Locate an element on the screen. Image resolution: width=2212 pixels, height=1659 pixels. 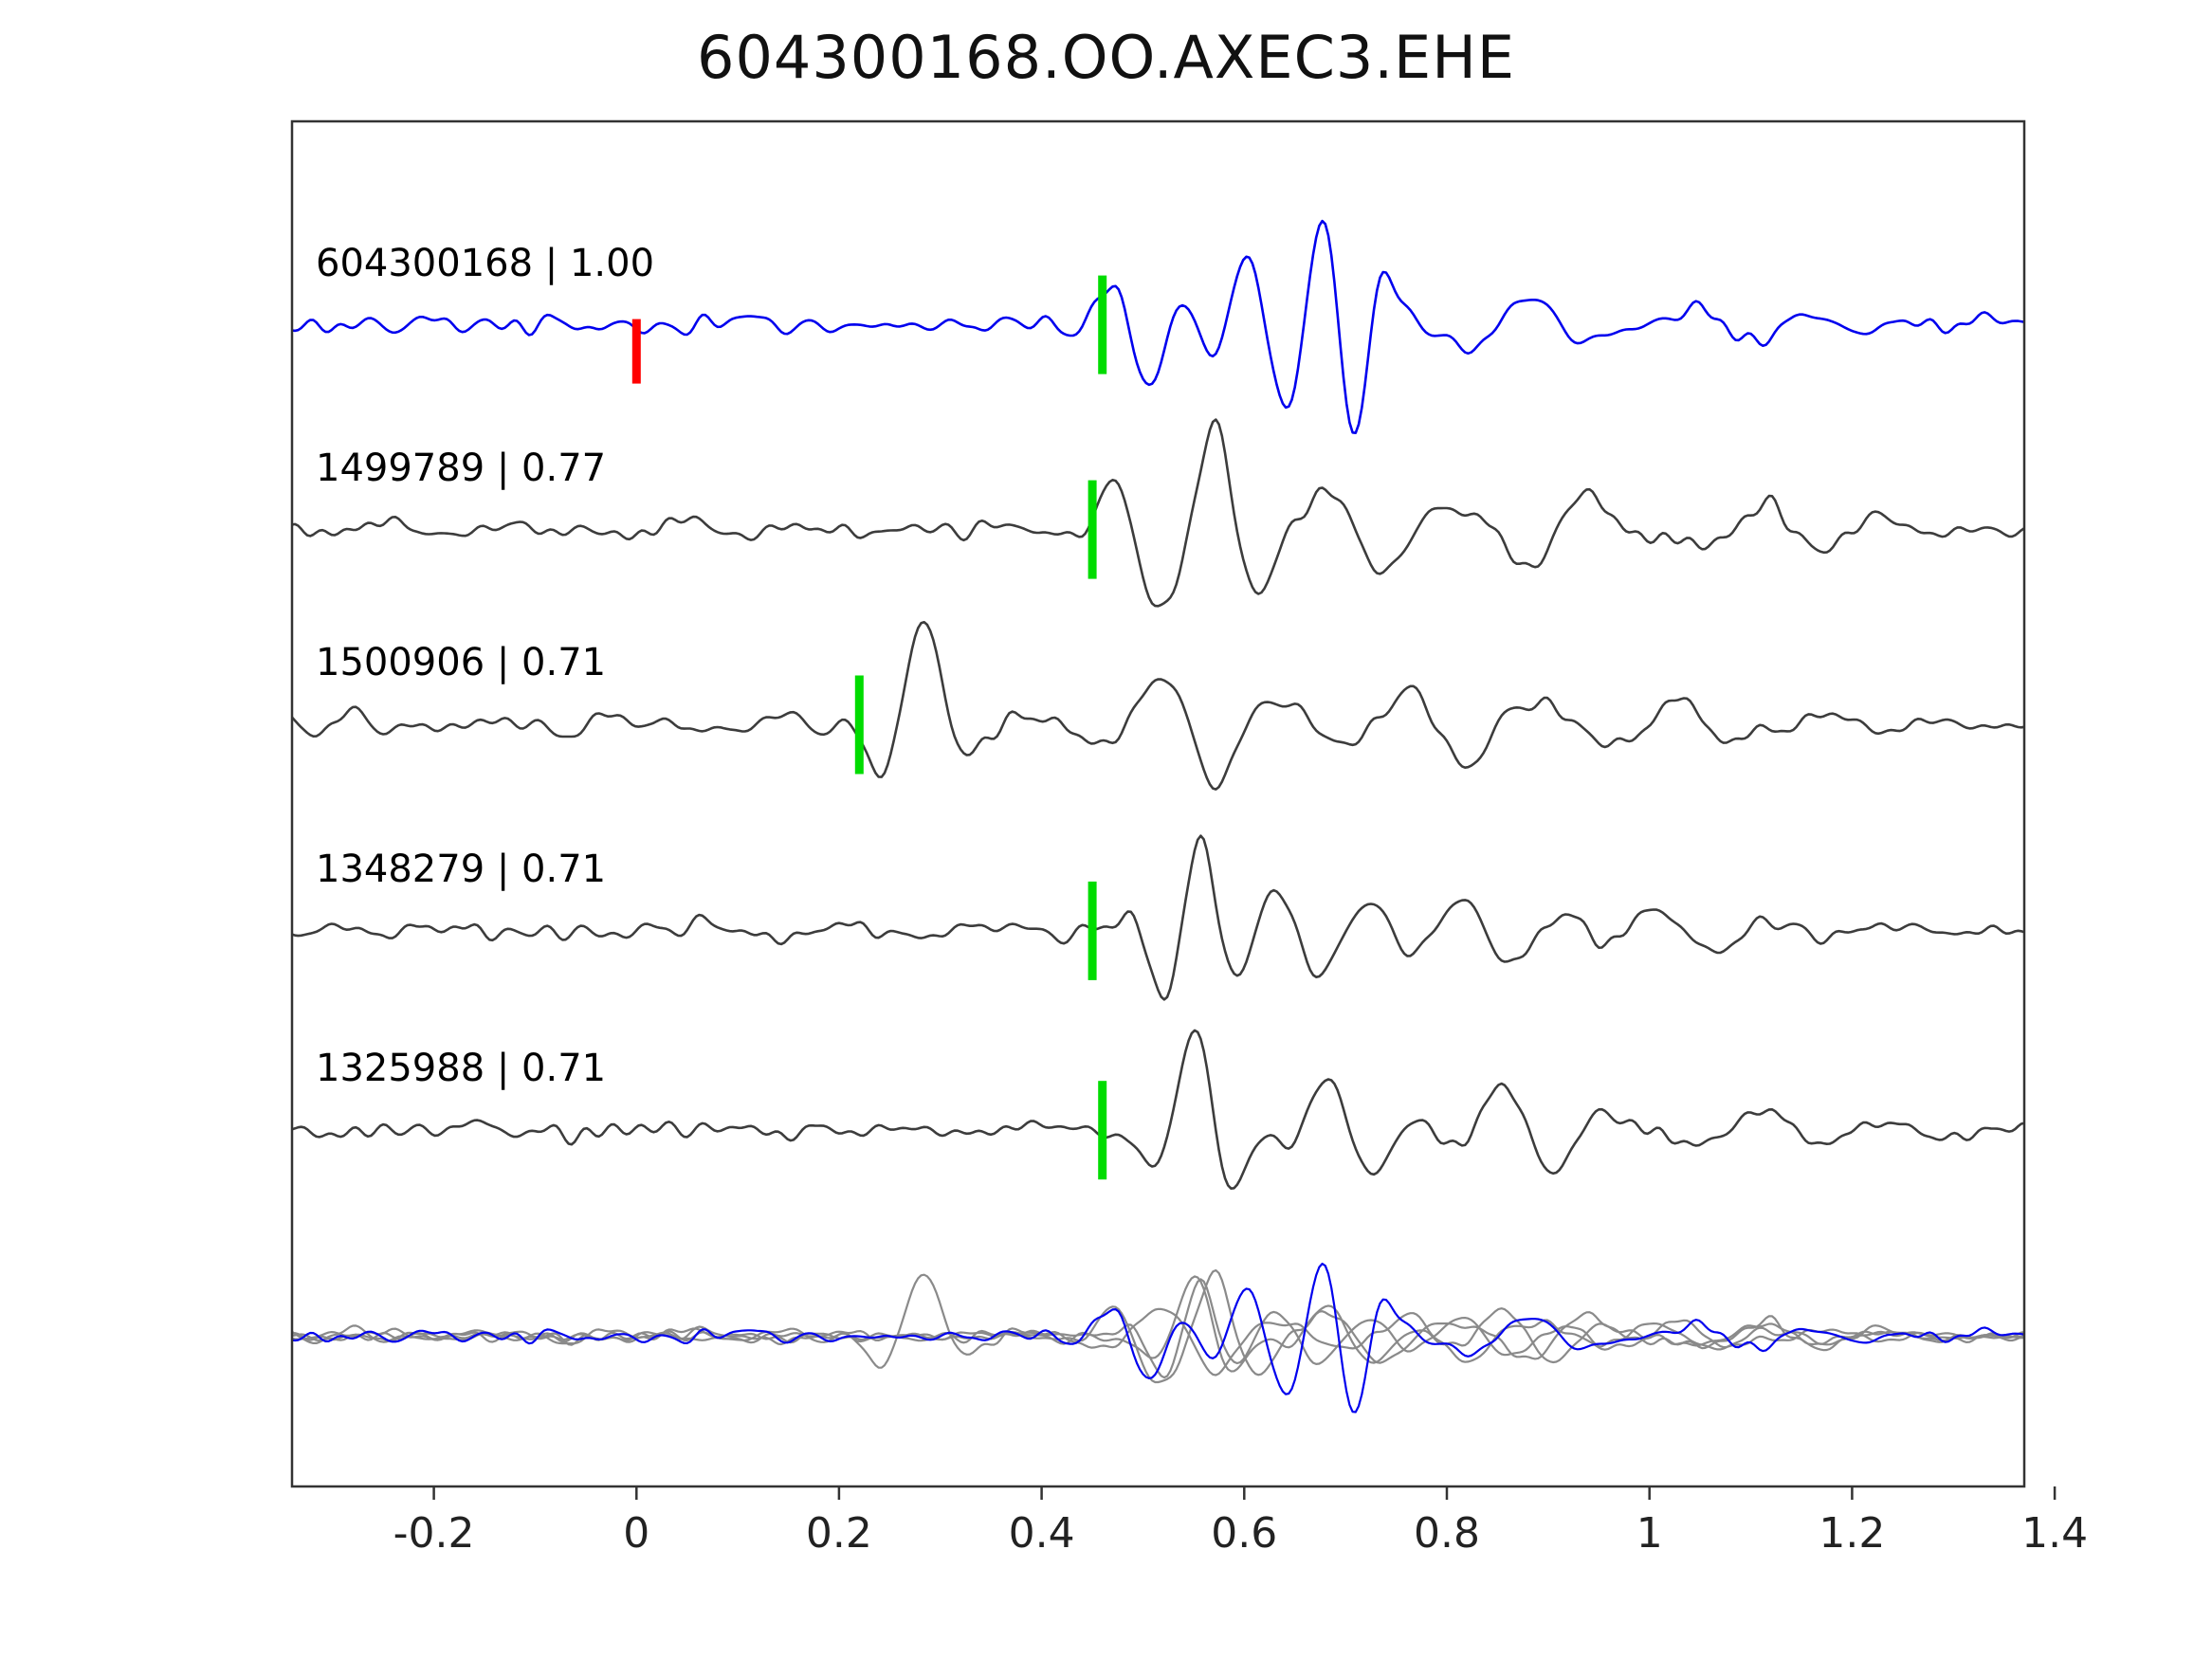
x-tick-label: 0.6 is located at coordinates (1244, 1533).